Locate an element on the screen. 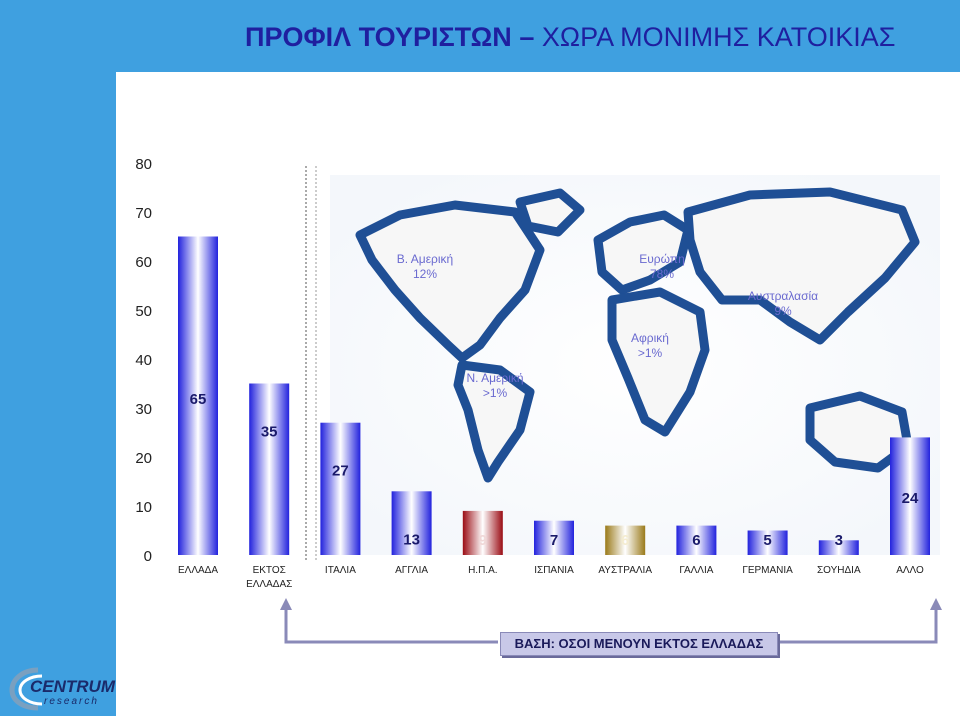 Image resolution: width=960 pixels, height=716 pixels. bracket-arrow-left is located at coordinates (286, 604).